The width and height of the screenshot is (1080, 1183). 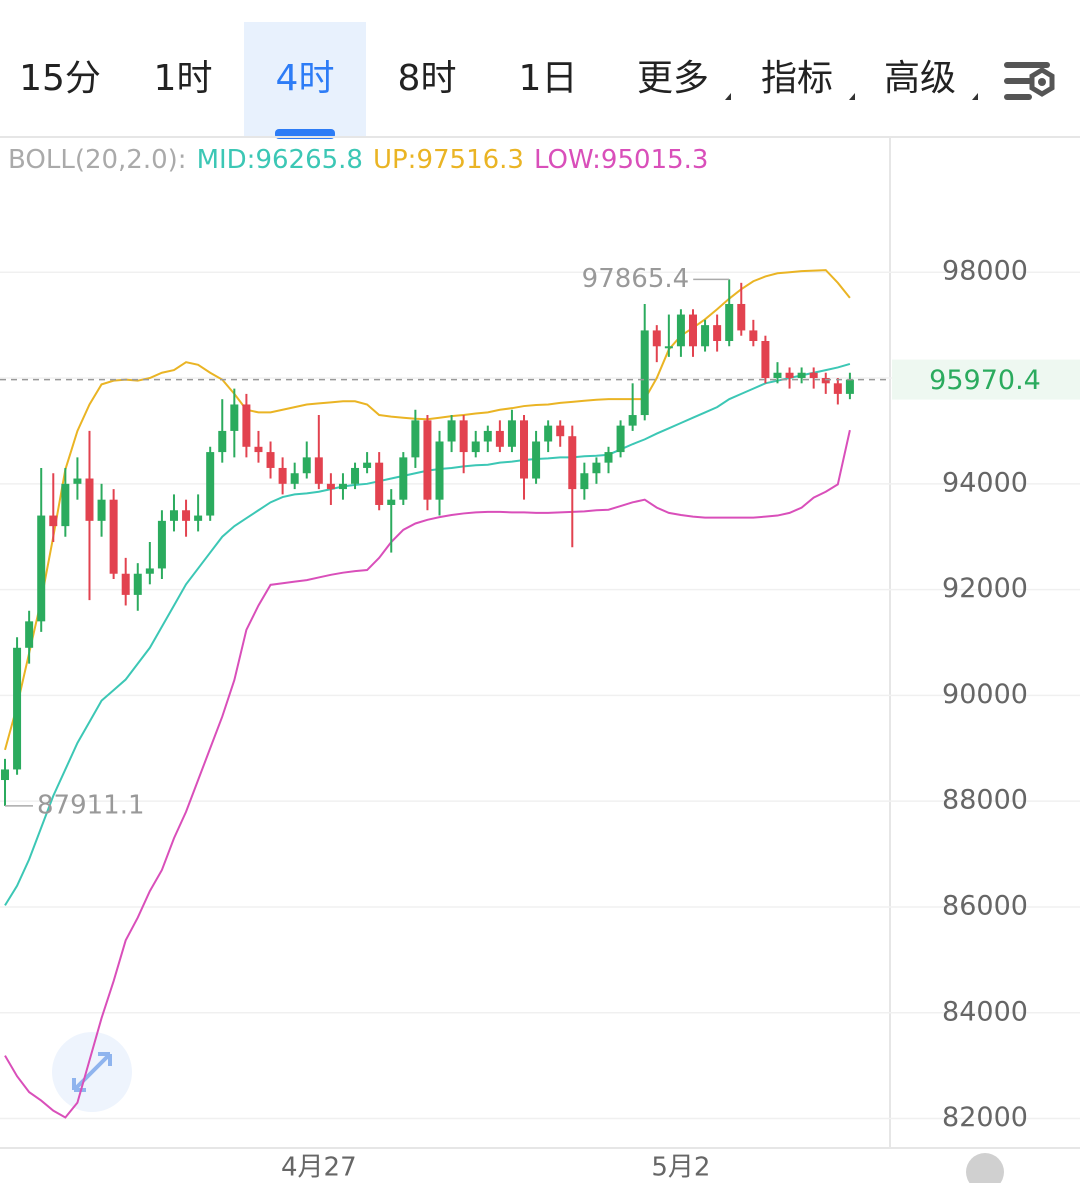 What do you see at coordinates (985, 271) in the screenshot?
I see `y-tick-label: 98000` at bounding box center [985, 271].